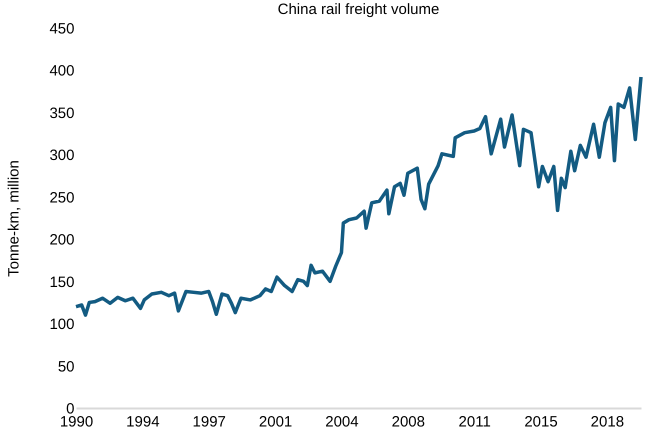  Describe the element at coordinates (209, 422) in the screenshot. I see `x-tick-label: 1997` at that location.